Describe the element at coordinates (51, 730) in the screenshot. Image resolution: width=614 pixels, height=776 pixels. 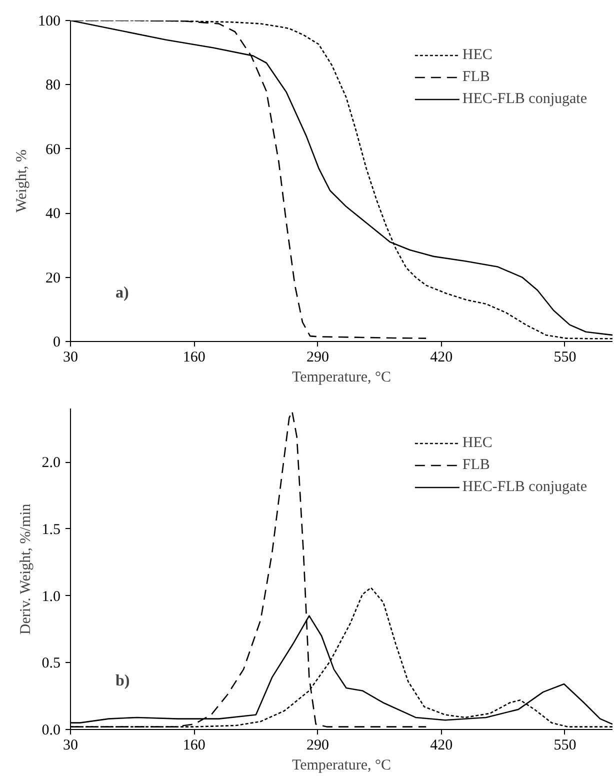
I see `y-tick-label: 0.0` at that location.